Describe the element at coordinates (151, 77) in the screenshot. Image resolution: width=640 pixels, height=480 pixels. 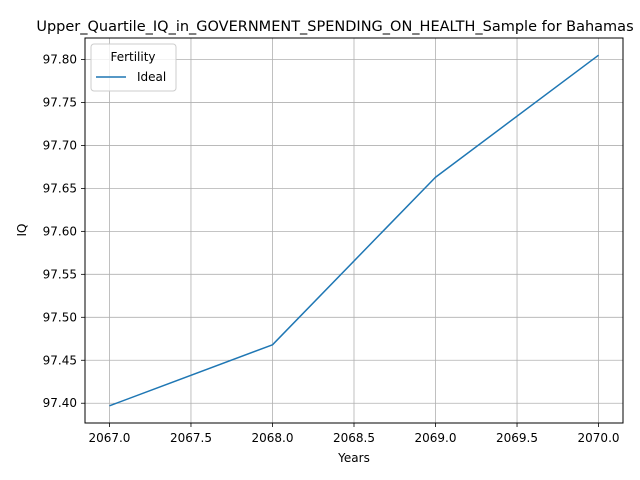
I see `legend-label-ideal: Ideal` at that location.